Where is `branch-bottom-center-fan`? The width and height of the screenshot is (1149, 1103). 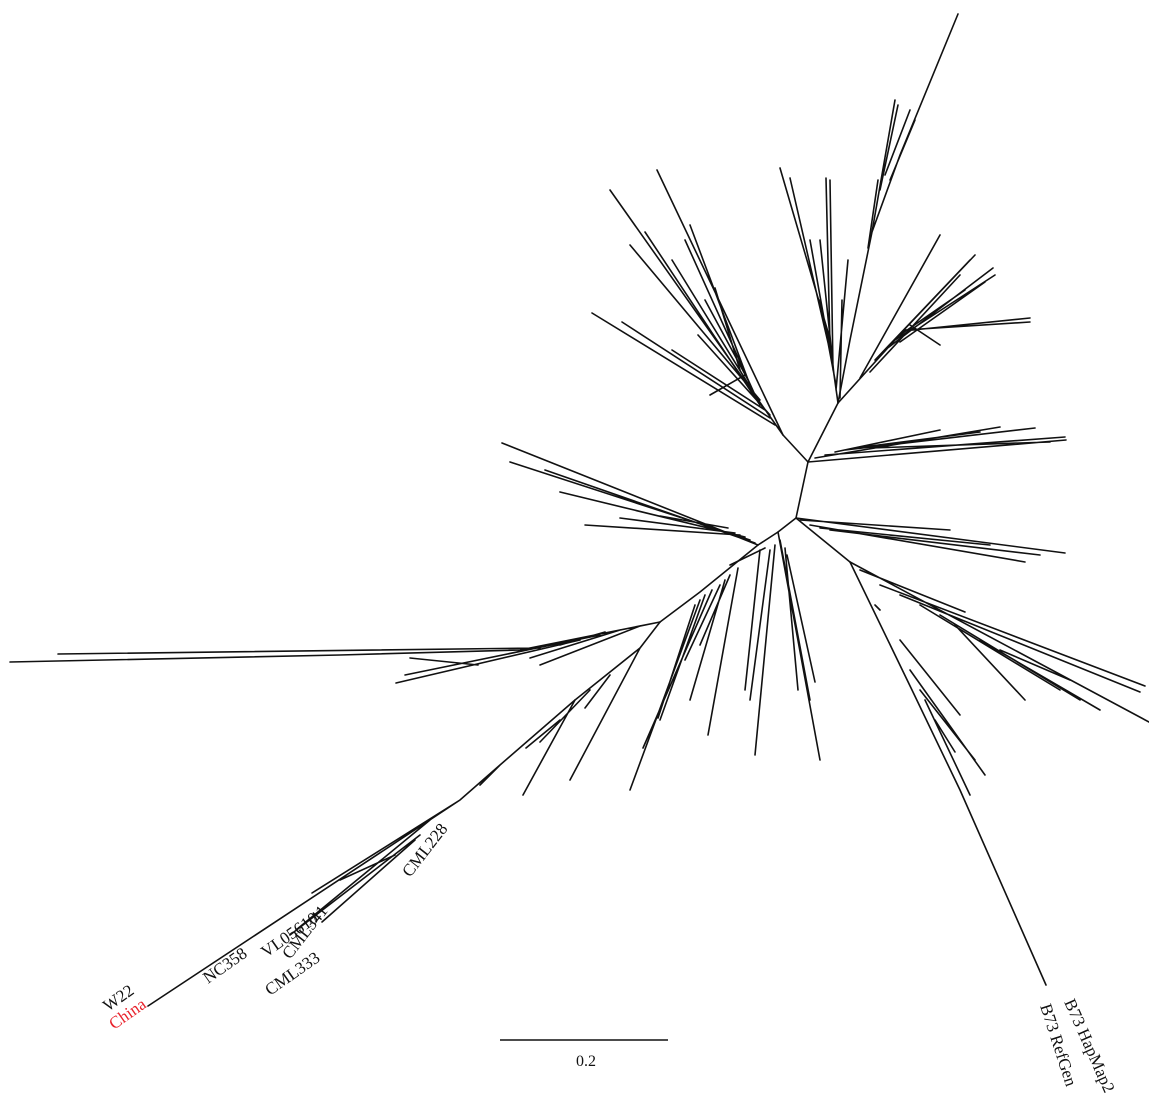 branch-bottom-center-fan is located at coordinates (775, 646).